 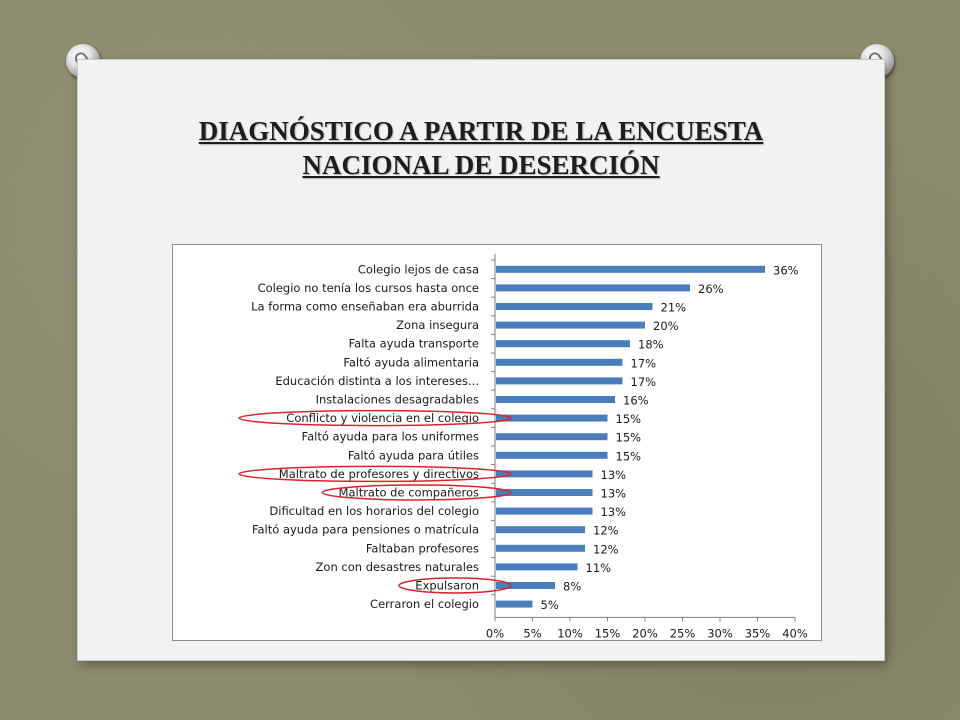 I want to click on category-label: Dificultad en los horarios del colegio, so click(x=374, y=511).